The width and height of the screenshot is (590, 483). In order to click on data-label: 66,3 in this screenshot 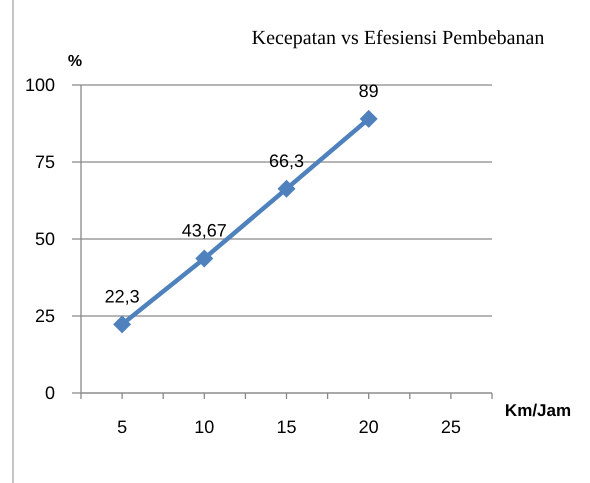, I will do `click(286, 160)`.